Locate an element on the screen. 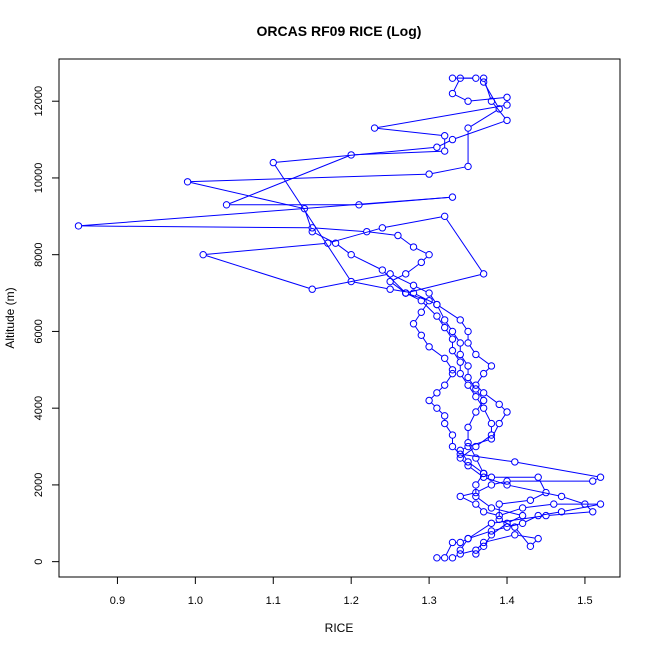  y-tick-label: 0 is located at coordinates (39, 562).